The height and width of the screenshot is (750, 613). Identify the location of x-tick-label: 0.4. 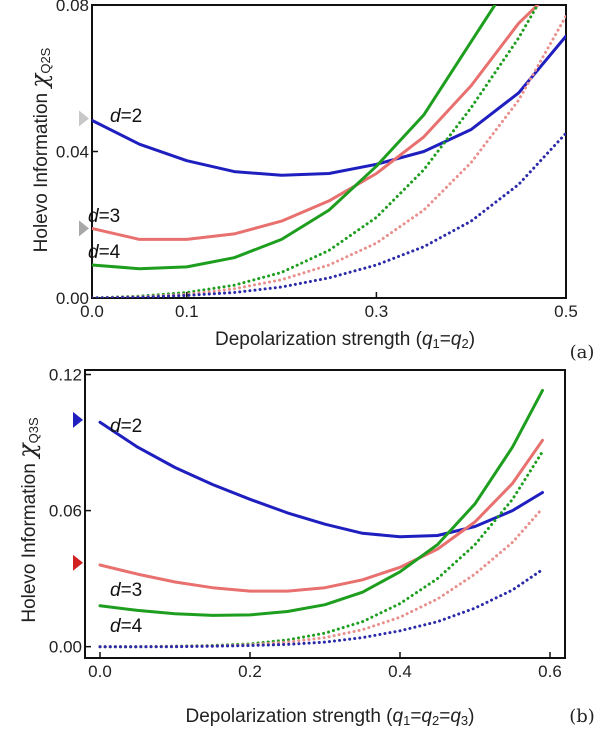
(400, 671).